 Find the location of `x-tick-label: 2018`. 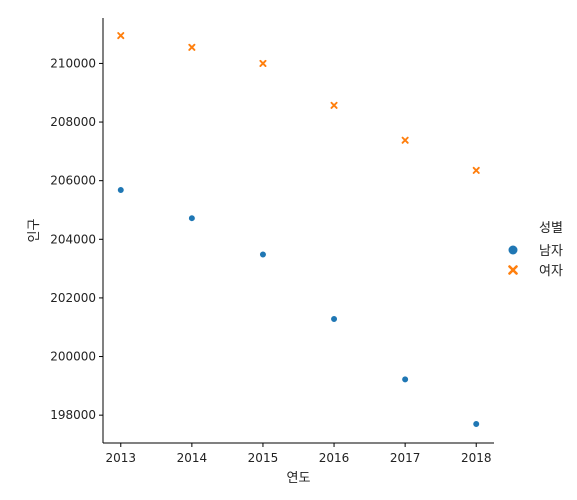

x-tick-label: 2018 is located at coordinates (476, 458).